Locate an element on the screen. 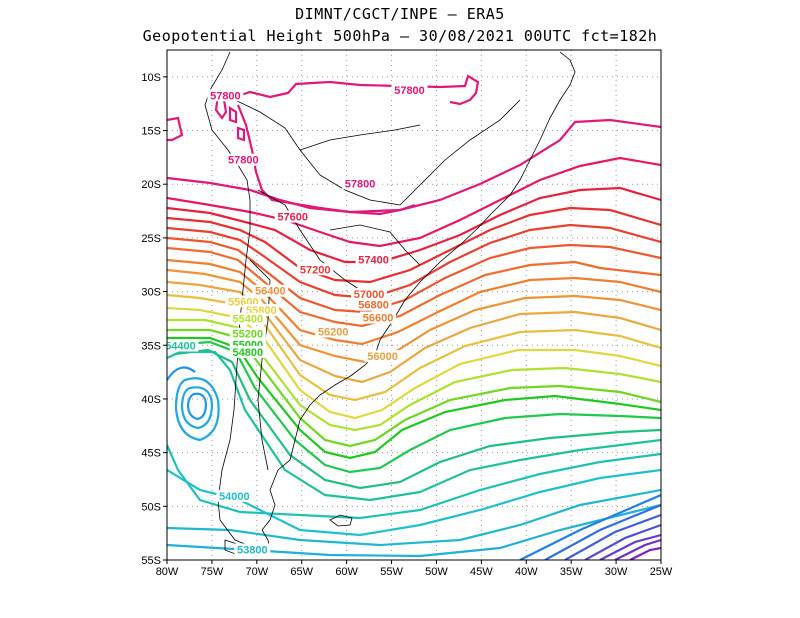 Image resolution: width=800 pixels, height=618 pixels. lat-tick-label: 10S is located at coordinates (151, 78).